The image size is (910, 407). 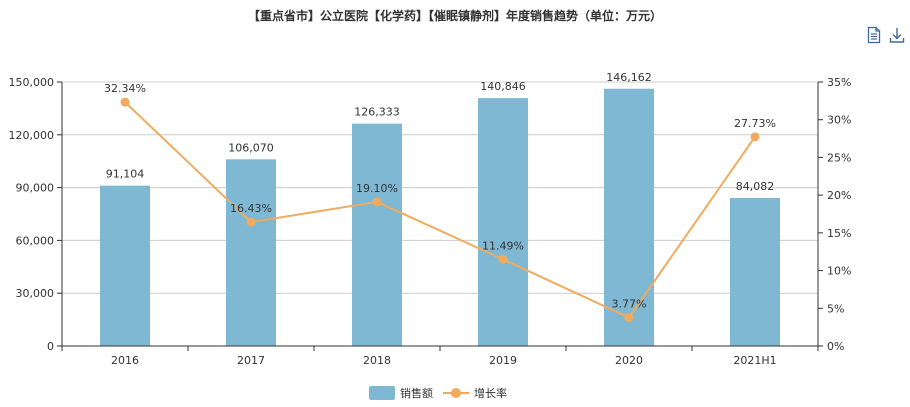 What do you see at coordinates (839, 120) in the screenshot?
I see `y-right-tick-label: 30%` at bounding box center [839, 120].